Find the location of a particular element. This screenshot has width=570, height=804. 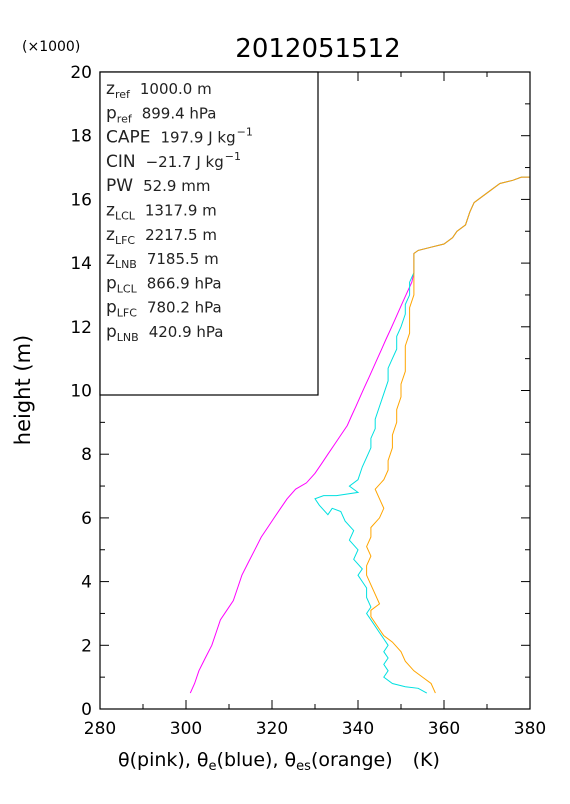

info-value-2: 197.9 J kg is located at coordinates (198, 138).